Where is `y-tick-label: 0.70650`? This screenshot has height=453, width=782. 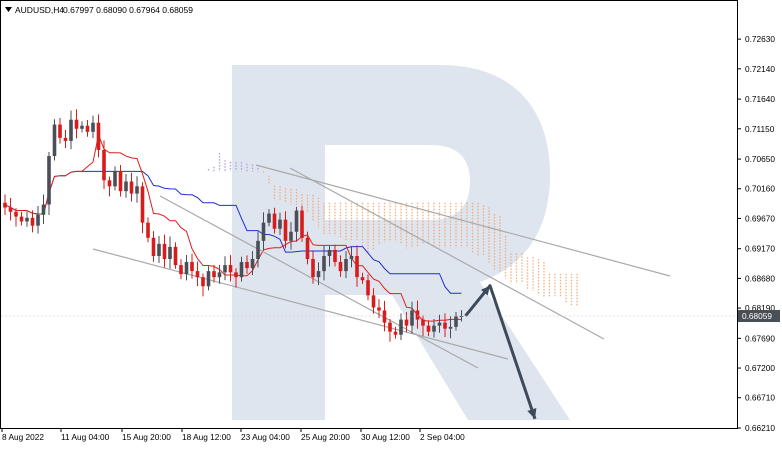 y-tick-label: 0.70650 is located at coordinates (760, 159).